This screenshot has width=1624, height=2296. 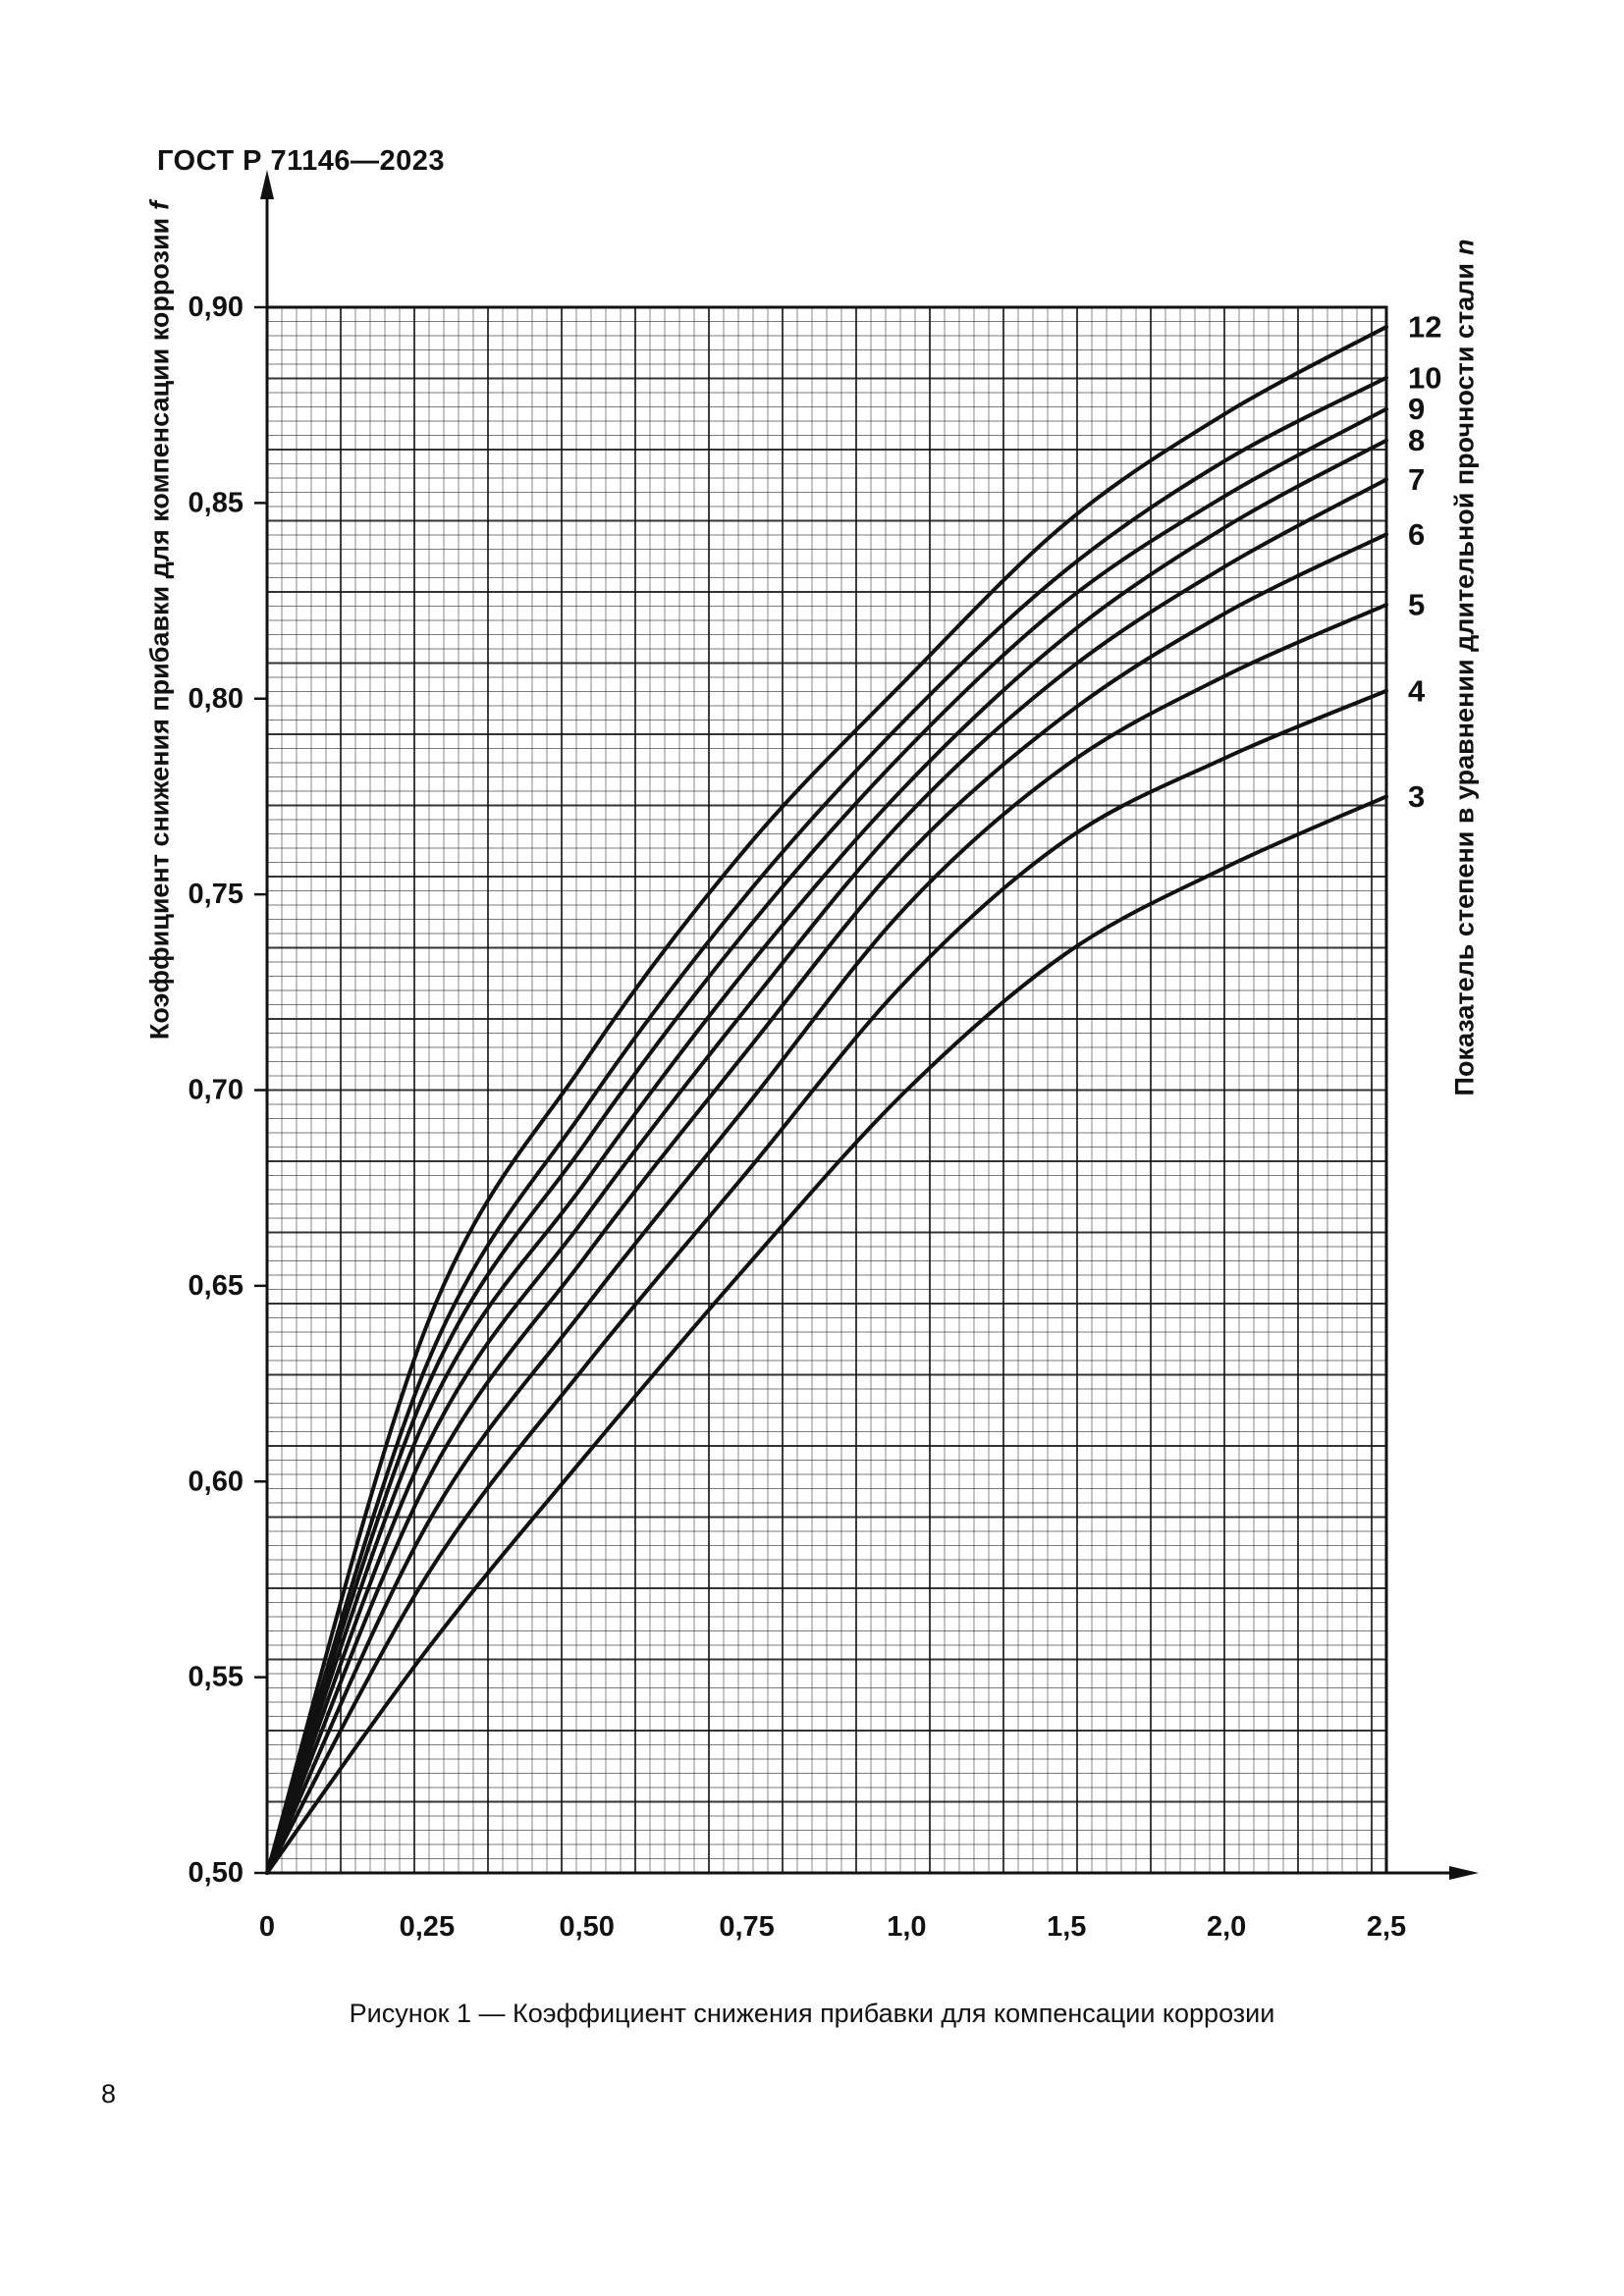 What do you see at coordinates (216, 1090) in the screenshot?
I see `y-tick-label-0,70: 0,70` at bounding box center [216, 1090].